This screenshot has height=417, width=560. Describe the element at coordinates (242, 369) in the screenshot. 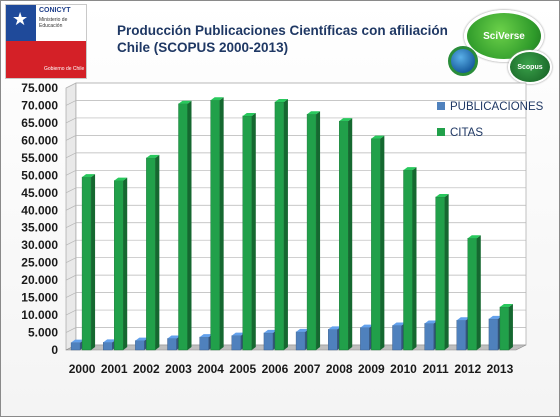

I see `x-tick-label: 2005` at that location.